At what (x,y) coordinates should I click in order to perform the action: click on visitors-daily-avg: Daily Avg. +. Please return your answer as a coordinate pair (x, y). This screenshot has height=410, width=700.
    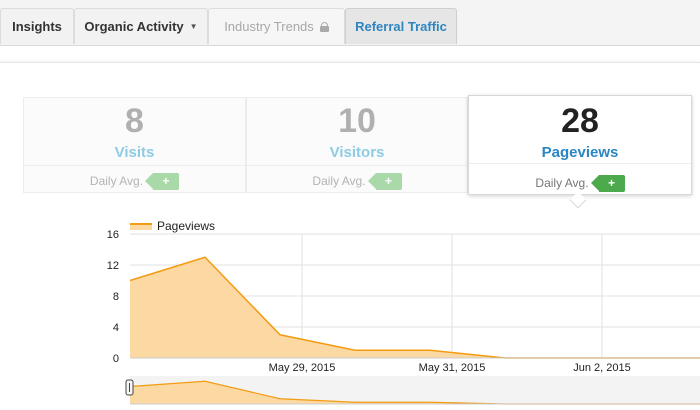
    Looking at the image, I should click on (357, 181).